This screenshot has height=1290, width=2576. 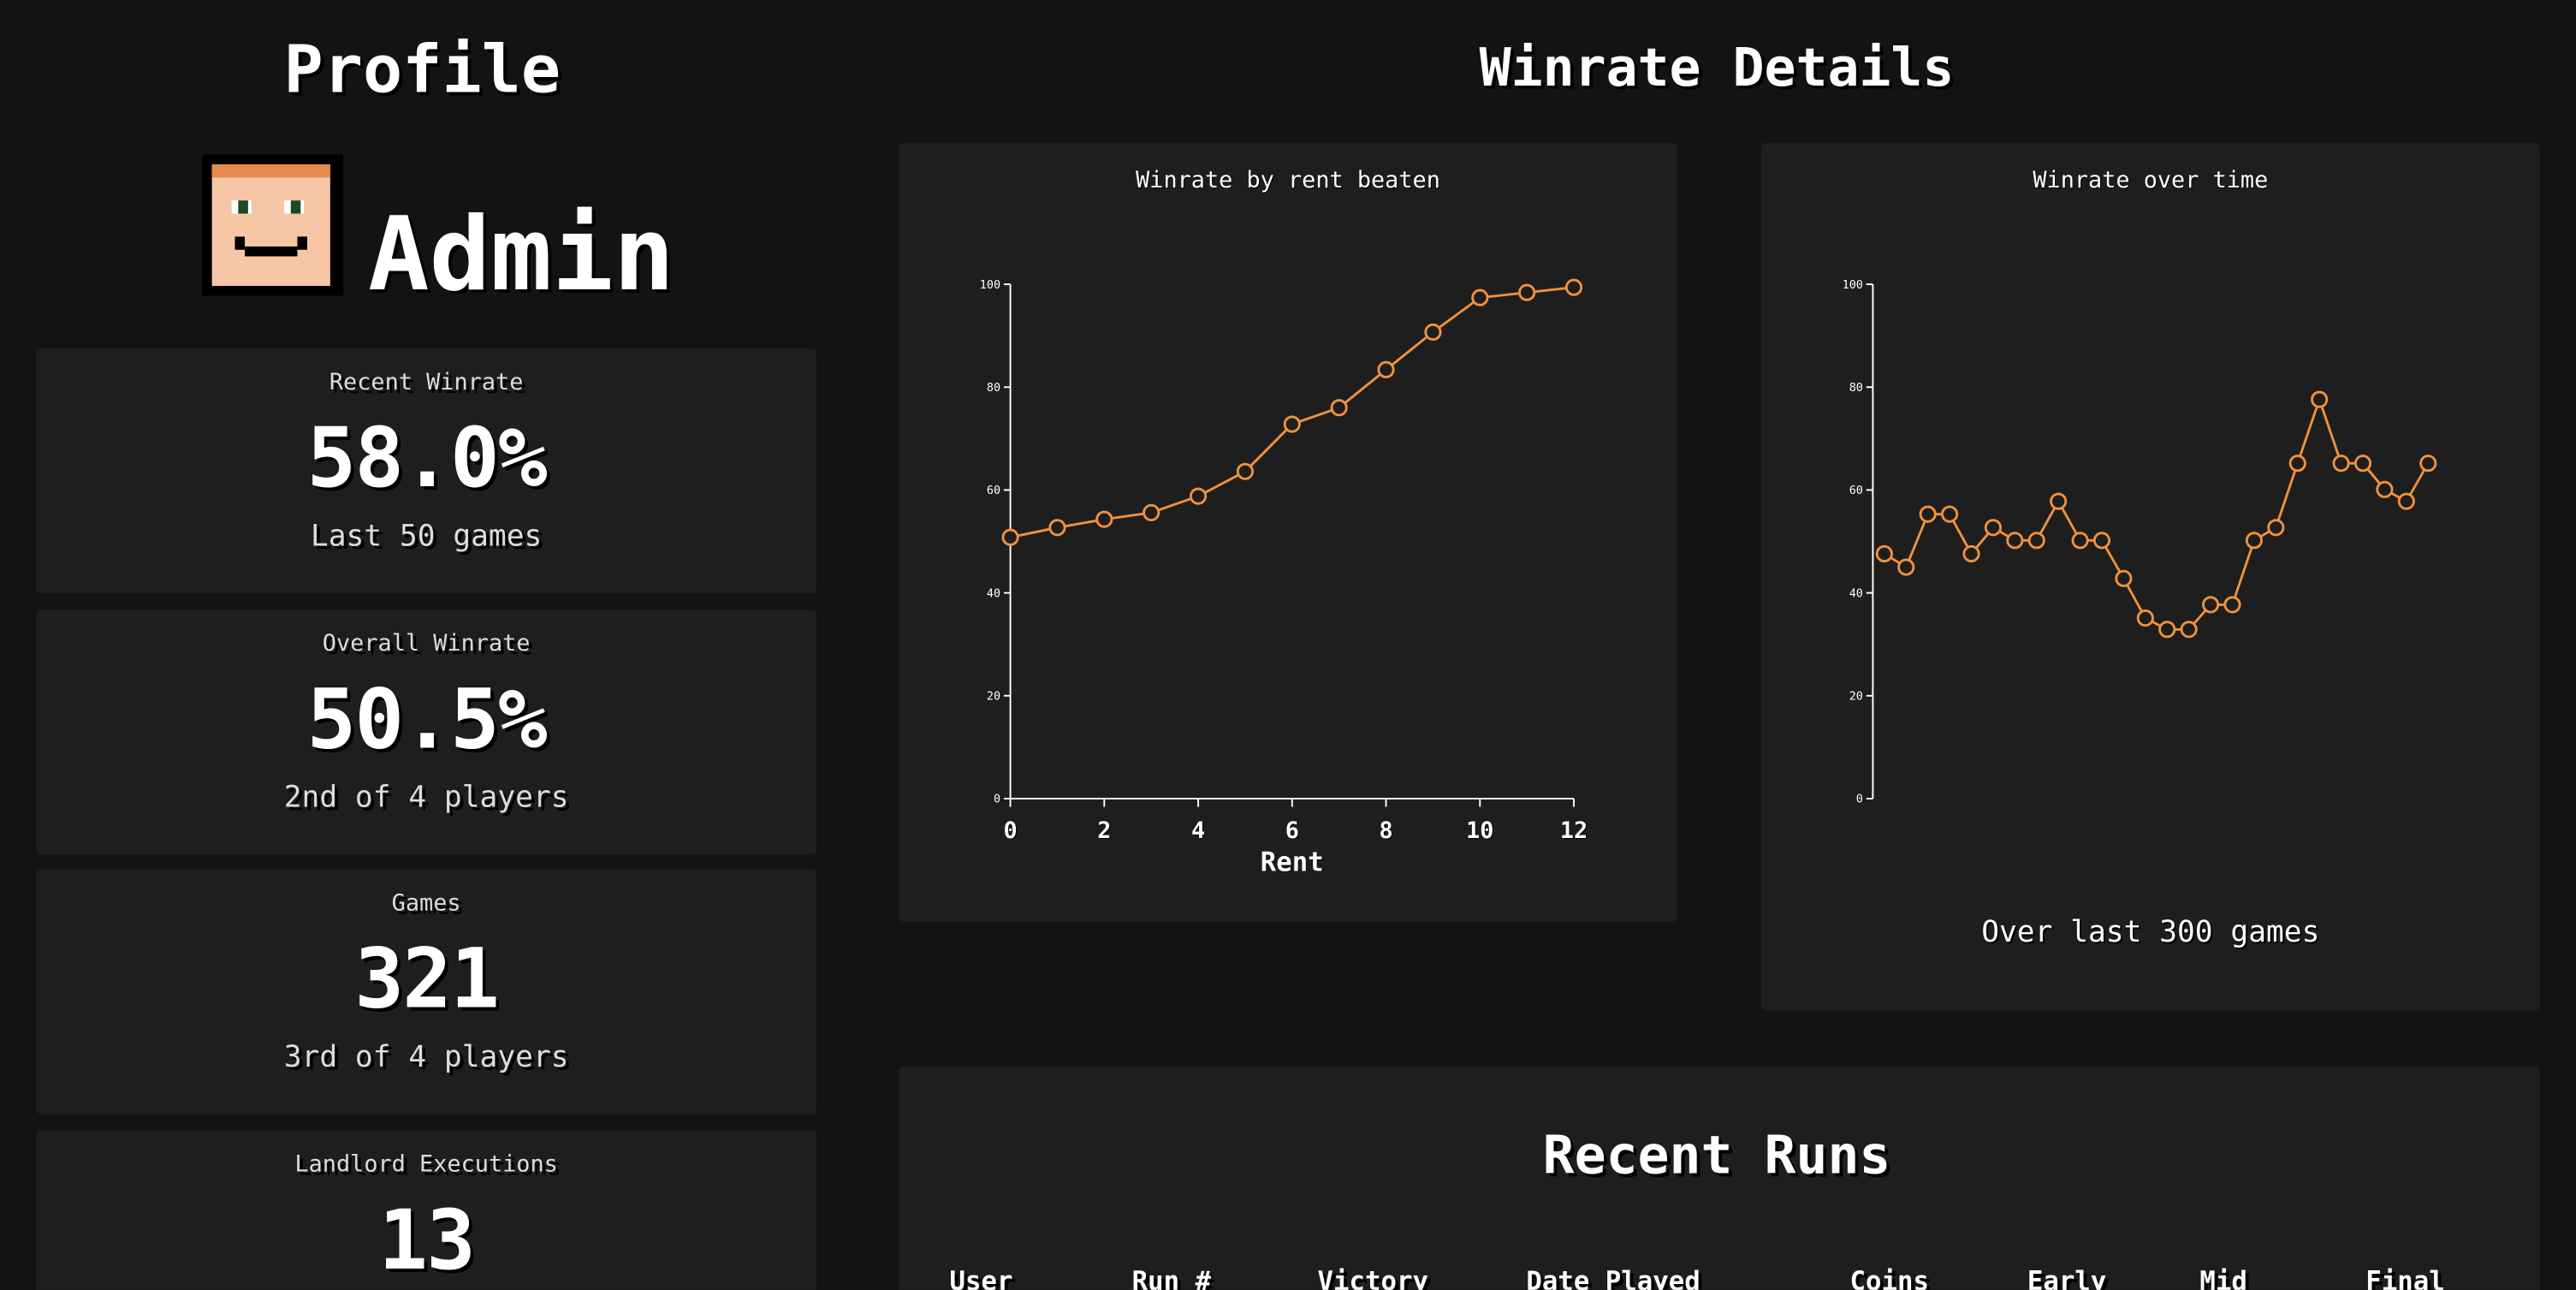 What do you see at coordinates (1716, 1155) in the screenshot?
I see `recent-runs-title: Recent Runs` at bounding box center [1716, 1155].